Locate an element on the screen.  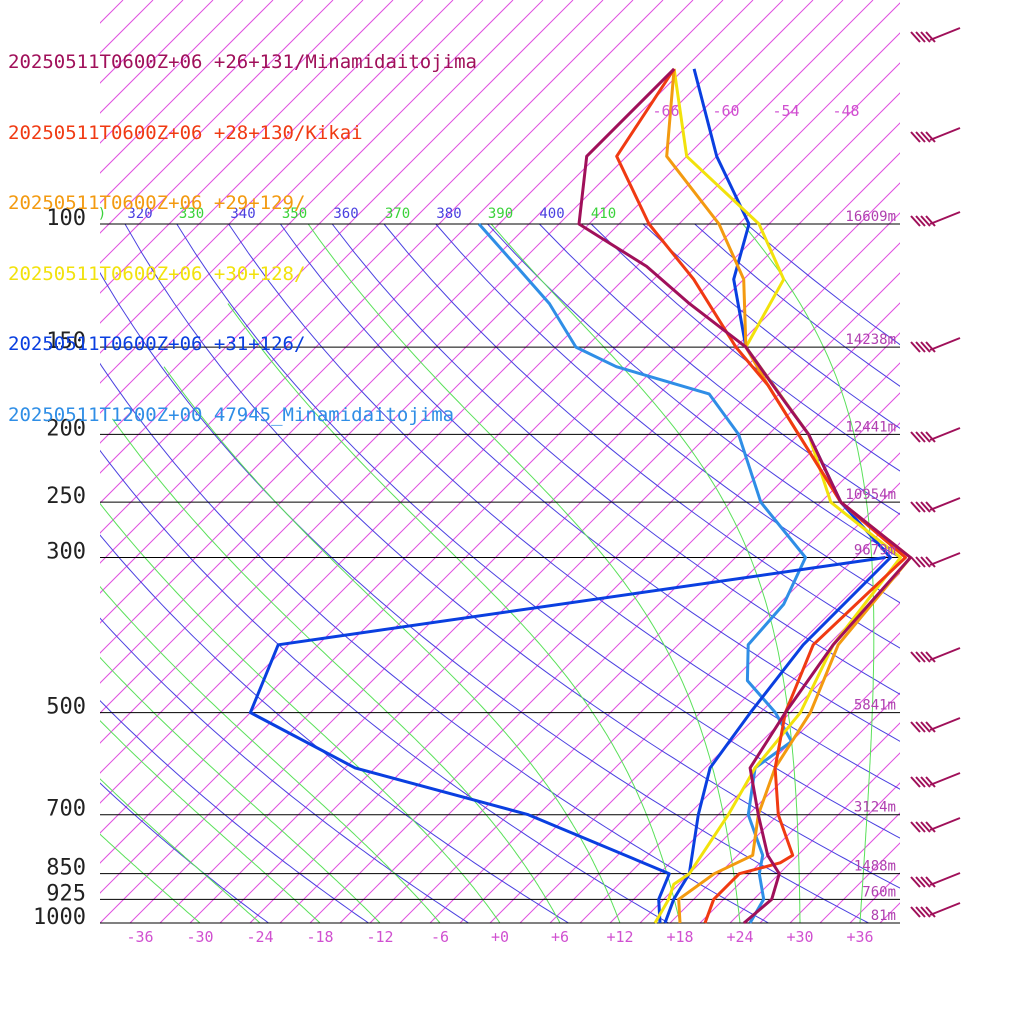
height-label: 3124m is located at coordinates (875, 808).